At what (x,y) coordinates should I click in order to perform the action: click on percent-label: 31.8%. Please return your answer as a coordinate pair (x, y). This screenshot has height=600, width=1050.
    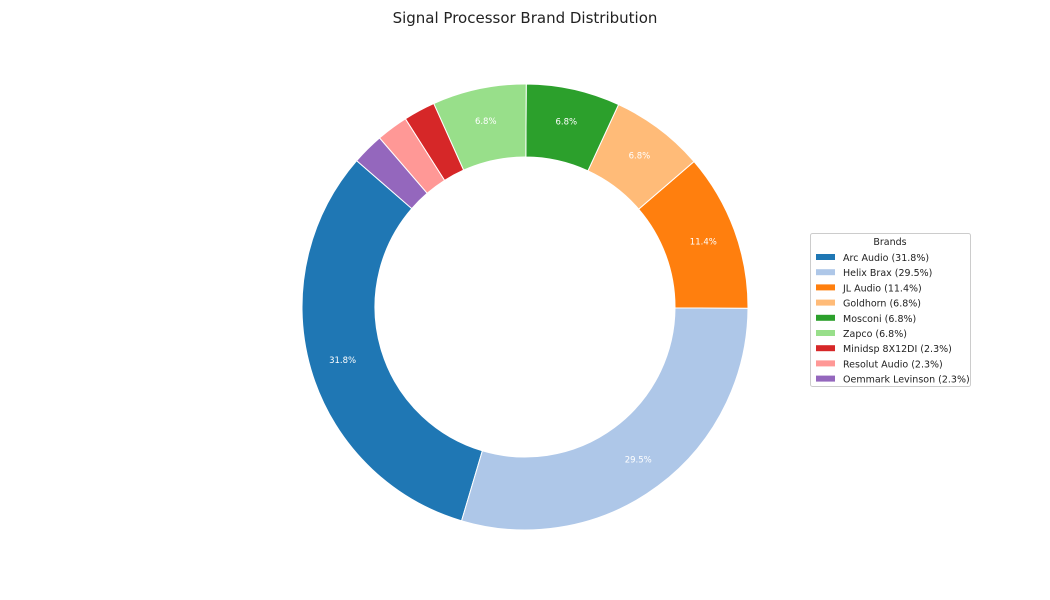
    Looking at the image, I should click on (342, 361).